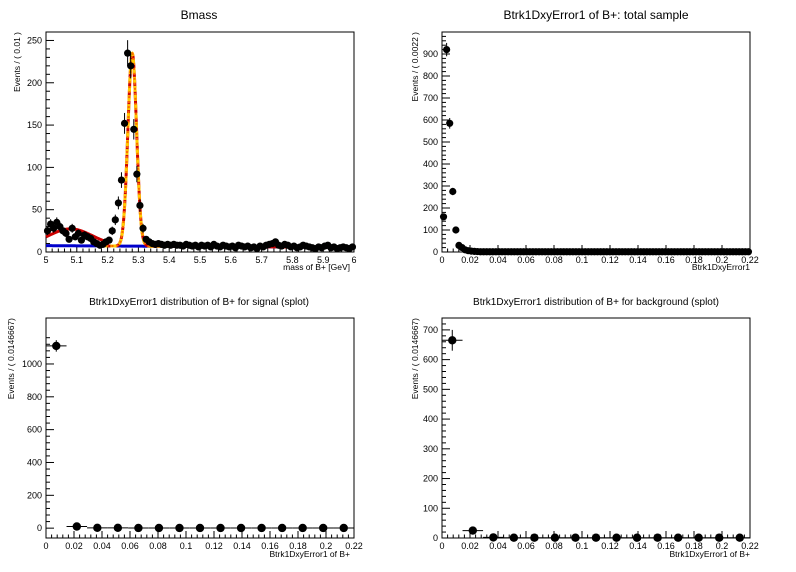  What do you see at coordinates (37, 210) in the screenshot?
I see `y-tick-label: 50` at bounding box center [37, 210].